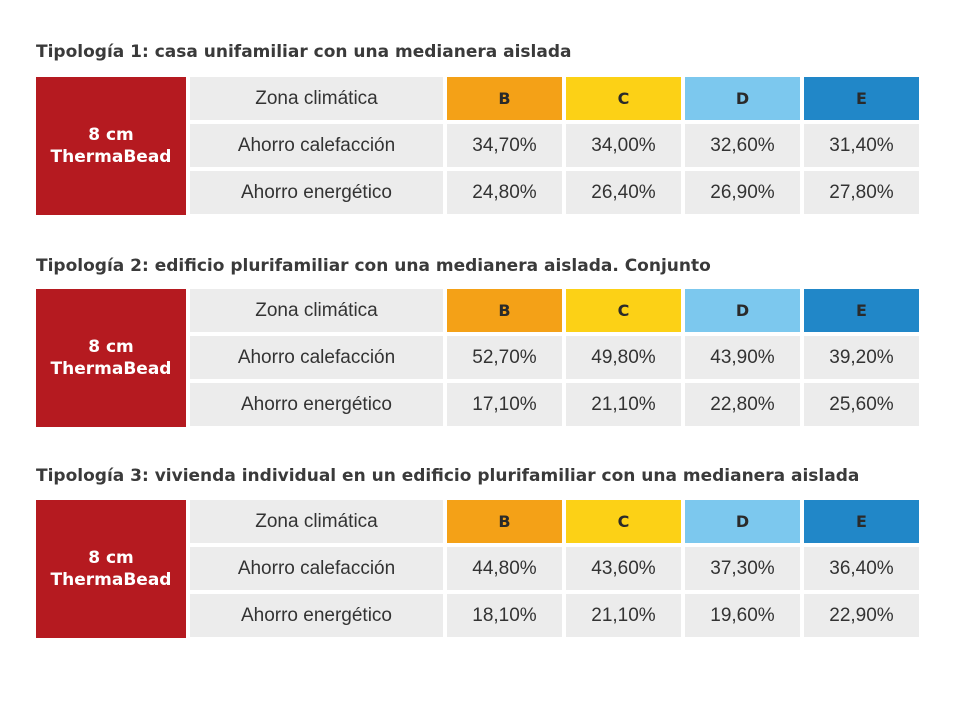 The image size is (970, 728). What do you see at coordinates (504, 357) in the screenshot?
I see `calefaccion-b-value: 52,70%` at bounding box center [504, 357].